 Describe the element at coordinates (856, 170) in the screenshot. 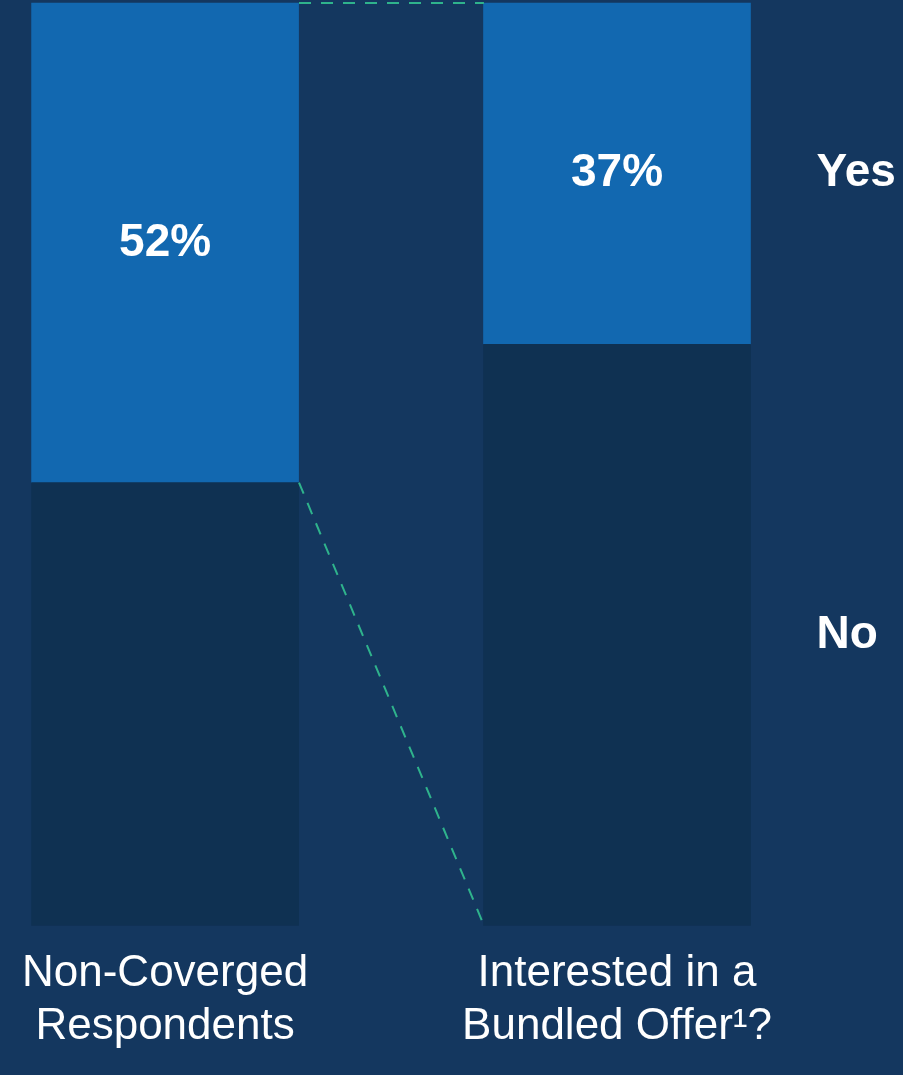

I see `series-label: Yes` at that location.